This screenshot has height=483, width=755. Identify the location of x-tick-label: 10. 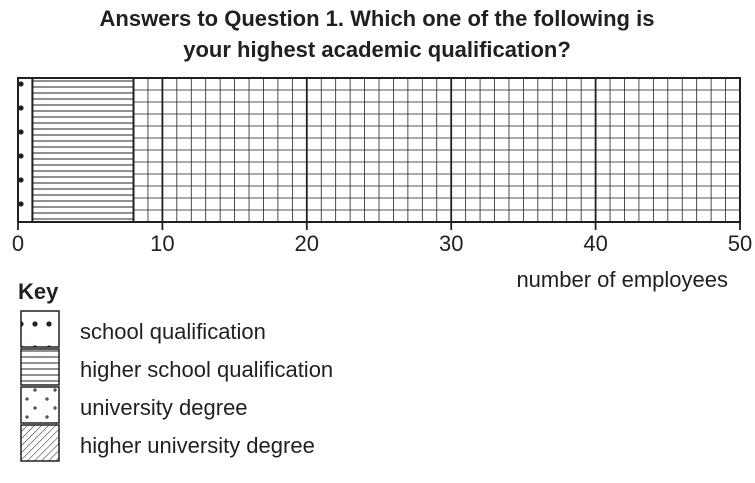
(162, 243).